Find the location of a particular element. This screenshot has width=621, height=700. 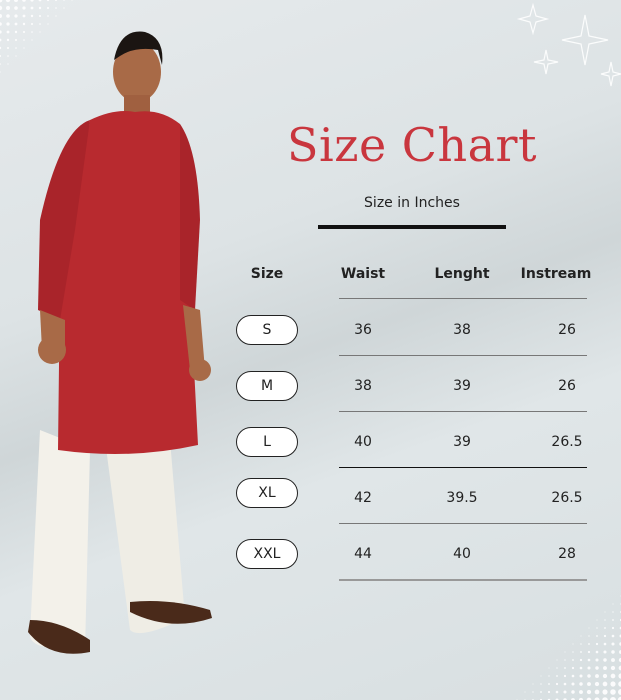

size-badge: XL is located at coordinates (267, 493).